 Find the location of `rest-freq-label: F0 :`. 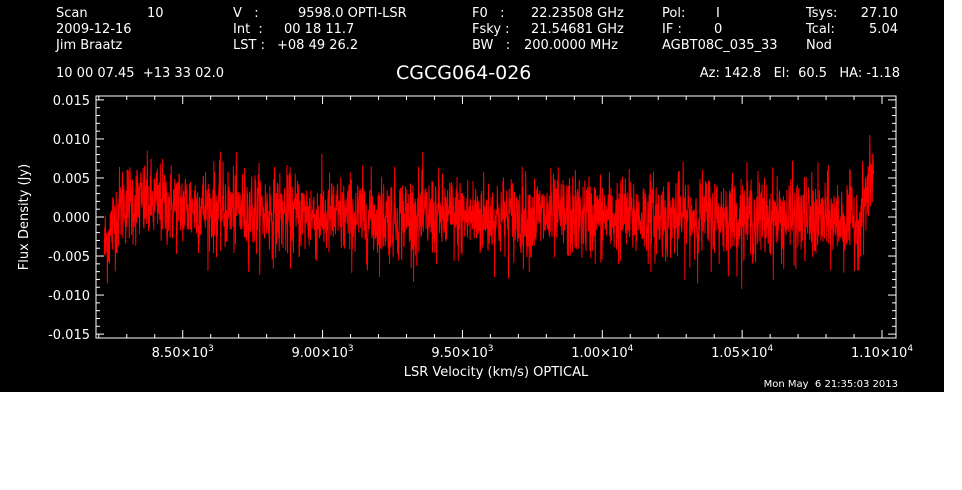

rest-freq-label: F0 : is located at coordinates (488, 13).